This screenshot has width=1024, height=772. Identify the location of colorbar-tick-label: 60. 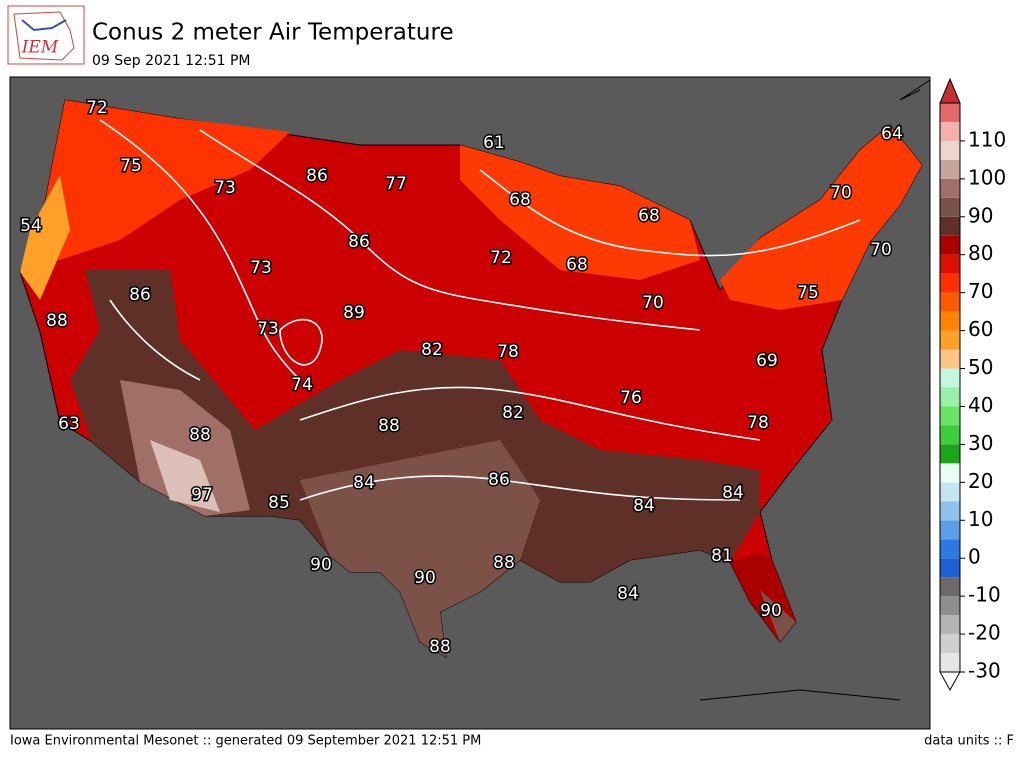
(980, 329).